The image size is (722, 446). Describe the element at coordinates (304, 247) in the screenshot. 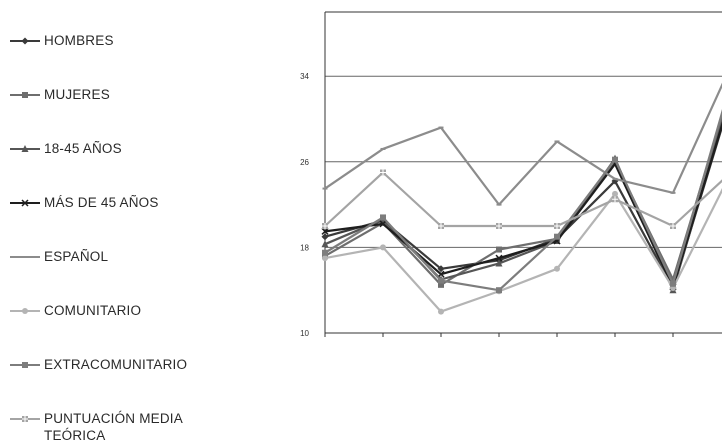

I see `y-tick-label: 18` at that location.